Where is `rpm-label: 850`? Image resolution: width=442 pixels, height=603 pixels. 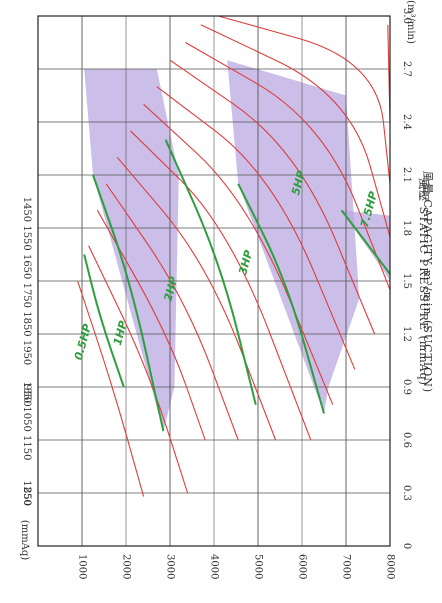 rpm-label: 850 is located at coordinates (26, 496).